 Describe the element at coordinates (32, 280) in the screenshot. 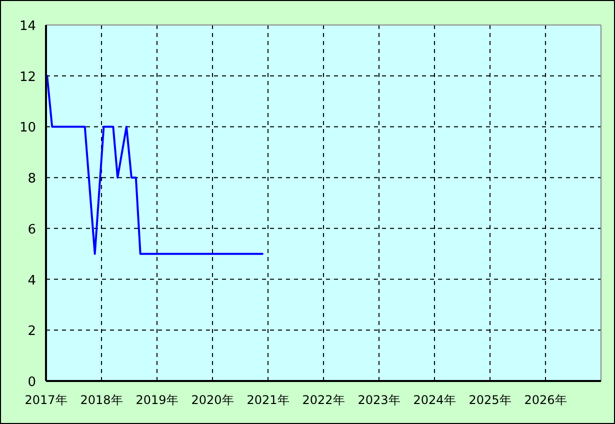

I see `y-tick-label: 4` at that location.